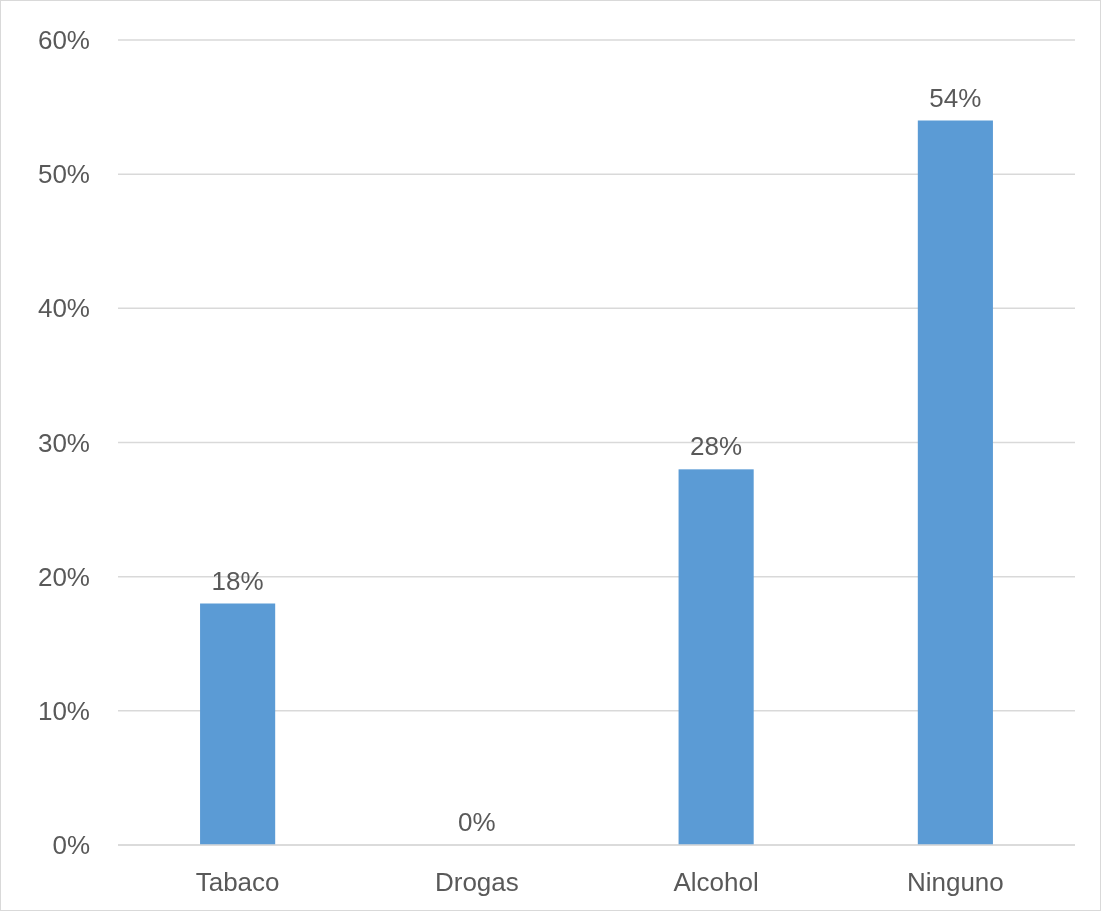  Describe the element at coordinates (716, 882) in the screenshot. I see `x-tick-label: Alcohol` at that location.